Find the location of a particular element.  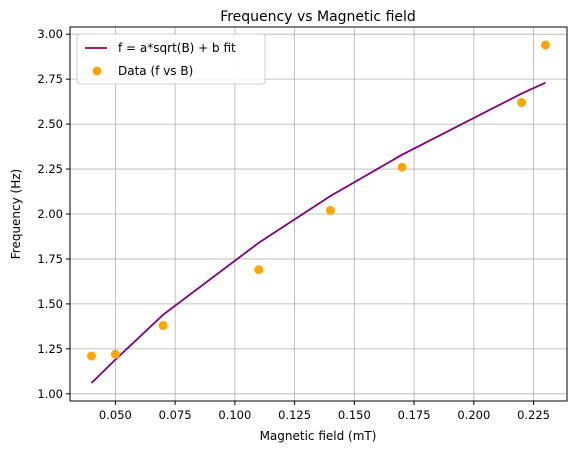

y-tick-label: 1.75 is located at coordinates (50, 259).